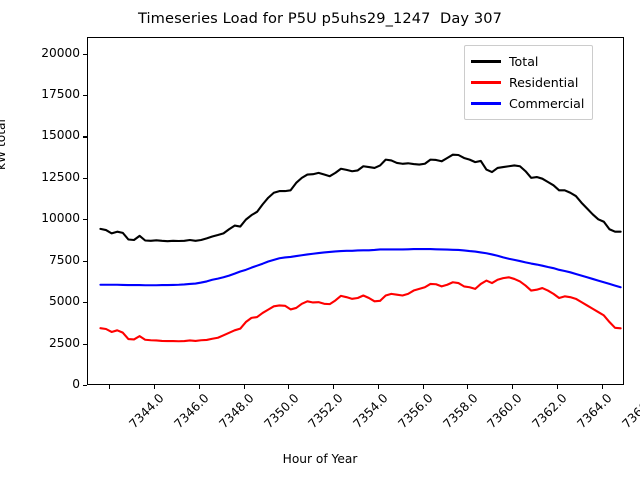  What do you see at coordinates (486, 82) in the screenshot?
I see `legend-swatch-residential` at bounding box center [486, 82].